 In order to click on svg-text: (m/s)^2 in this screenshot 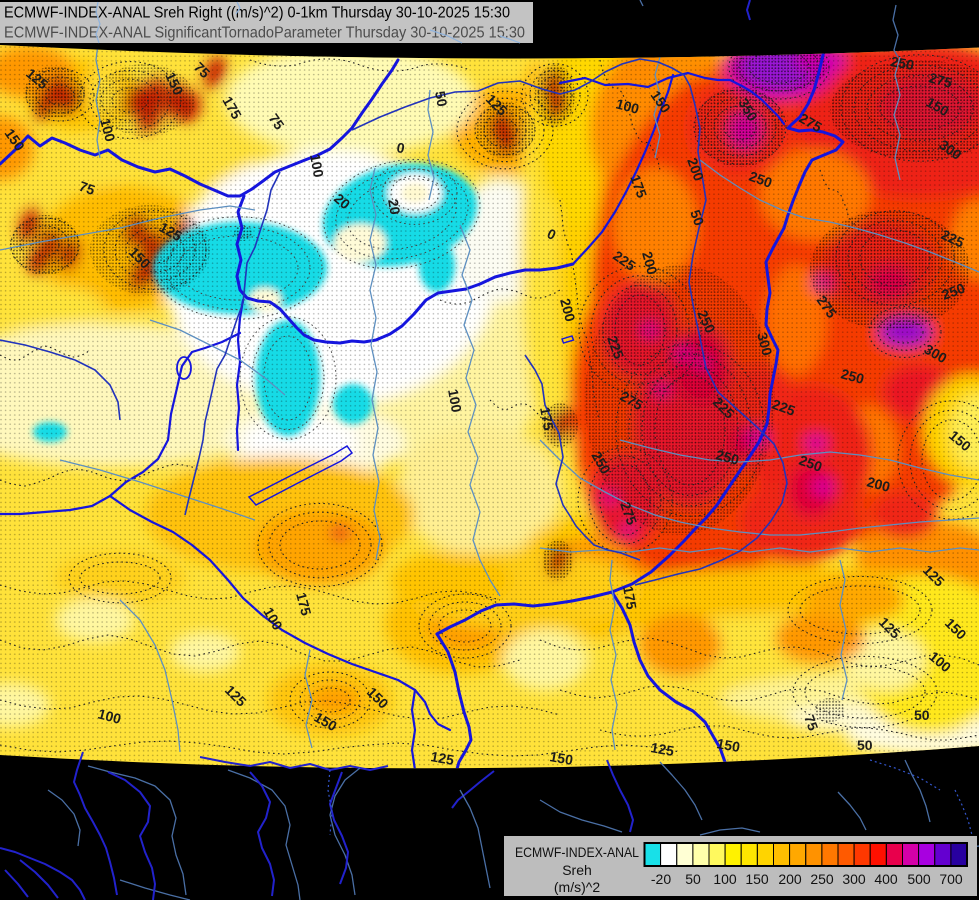, I will do `click(577, 887)`.